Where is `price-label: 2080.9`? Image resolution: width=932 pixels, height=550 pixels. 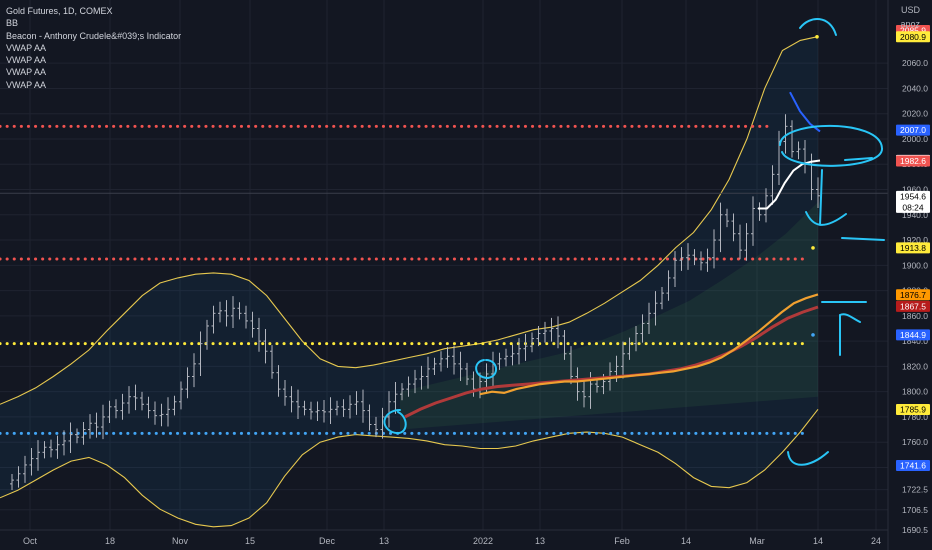 price-label: 2080.9 is located at coordinates (913, 37).